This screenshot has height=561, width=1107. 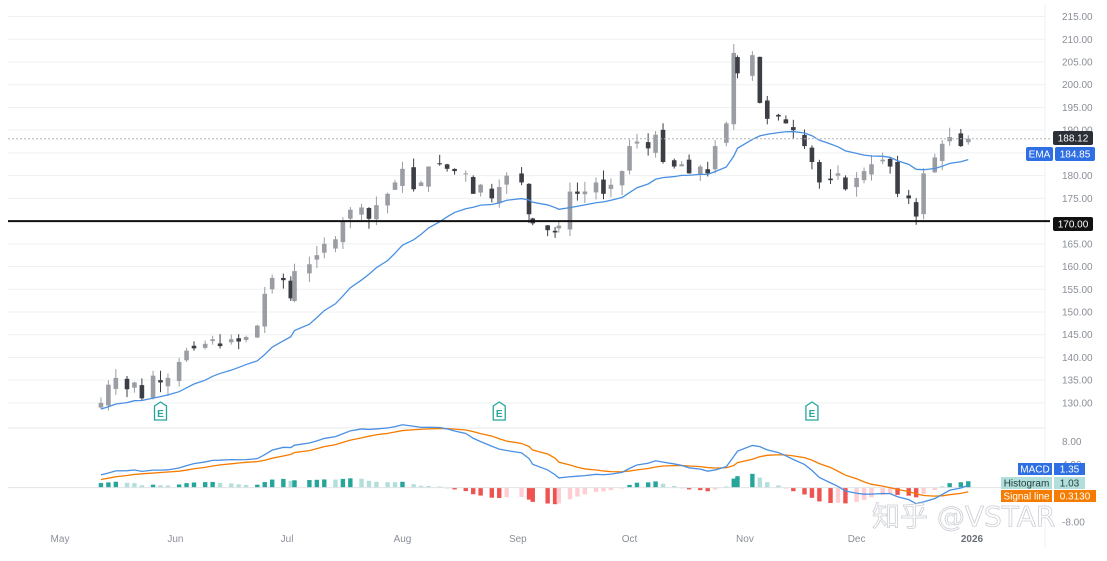 I want to click on macd-legend-tag: MACD 1.35, so click(x=1051, y=469).